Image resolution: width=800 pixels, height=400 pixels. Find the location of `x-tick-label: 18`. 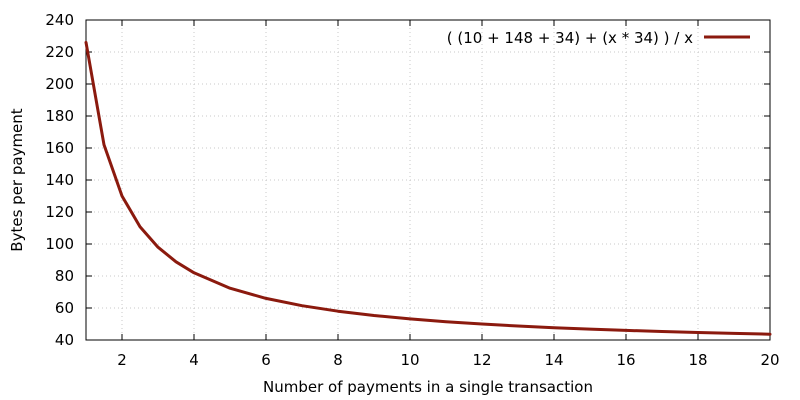

x-tick-label: 18 is located at coordinates (697, 360).